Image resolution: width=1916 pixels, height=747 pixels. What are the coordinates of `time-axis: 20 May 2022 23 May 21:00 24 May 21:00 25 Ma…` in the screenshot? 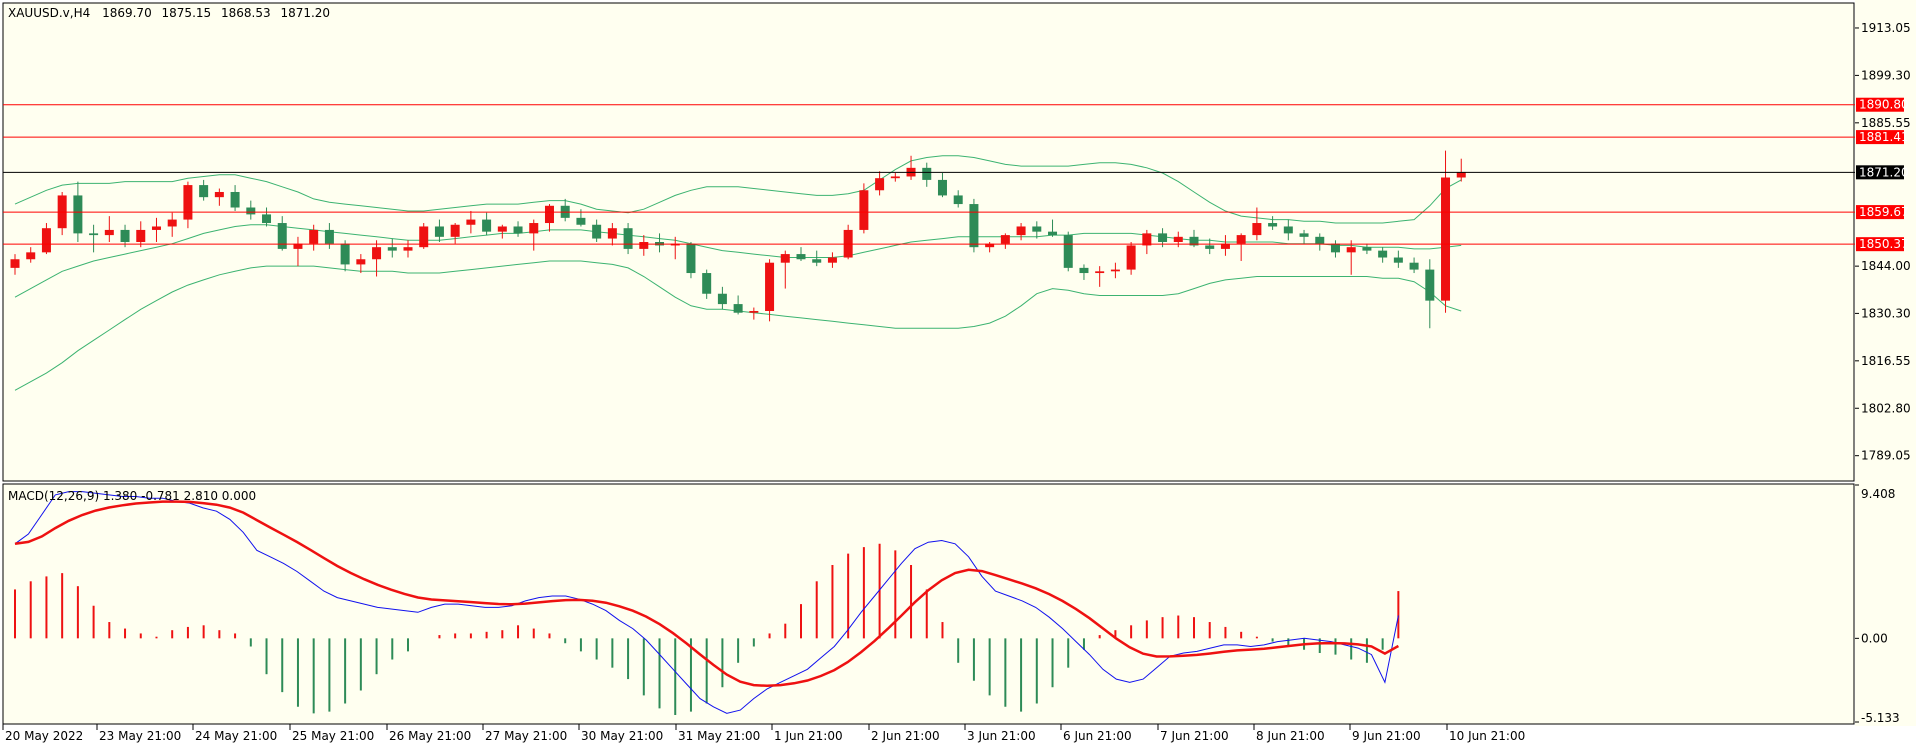 It's located at (763, 733).